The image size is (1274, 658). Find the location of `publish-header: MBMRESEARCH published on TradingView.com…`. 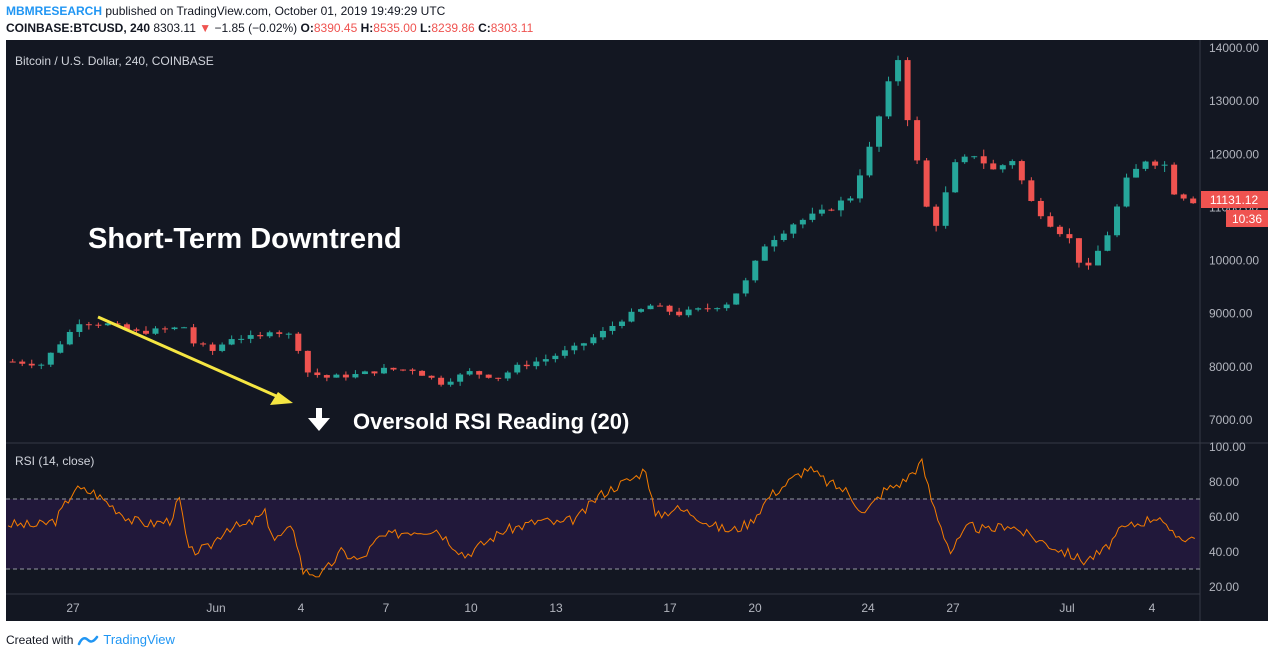

publish-header: MBMRESEARCH published on TradingView.com… is located at coordinates (225, 11).